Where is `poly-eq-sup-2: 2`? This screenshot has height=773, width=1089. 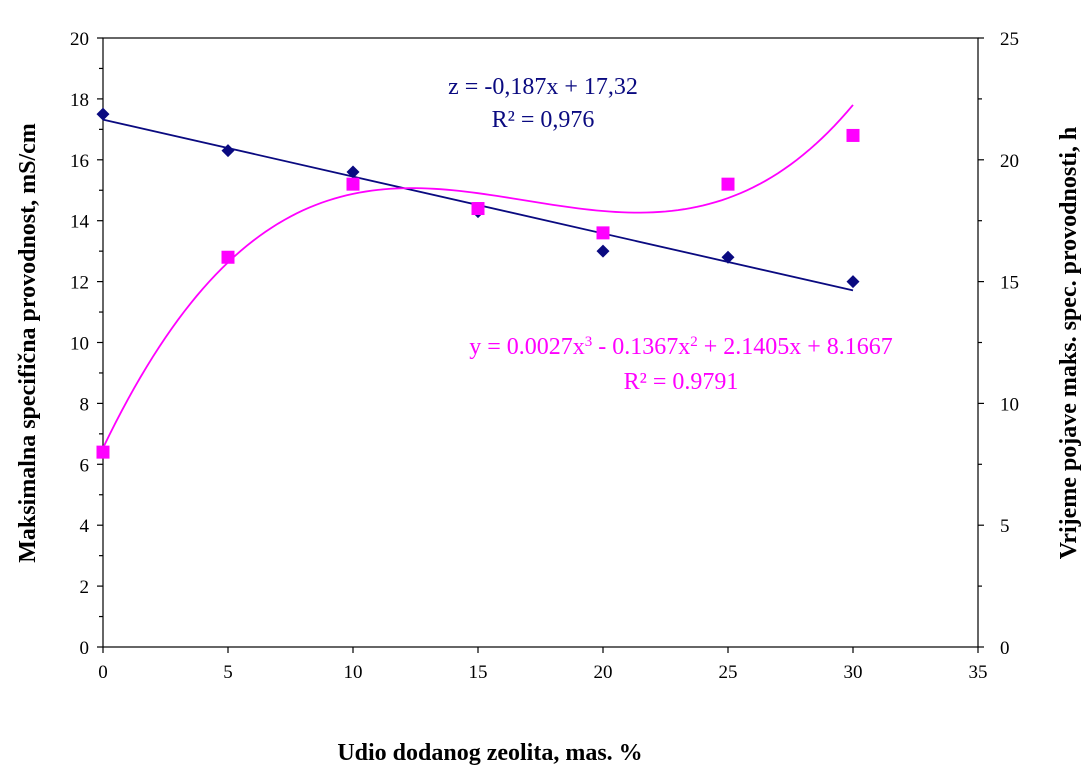
poly-eq-sup-2: 2 is located at coordinates (694, 342).